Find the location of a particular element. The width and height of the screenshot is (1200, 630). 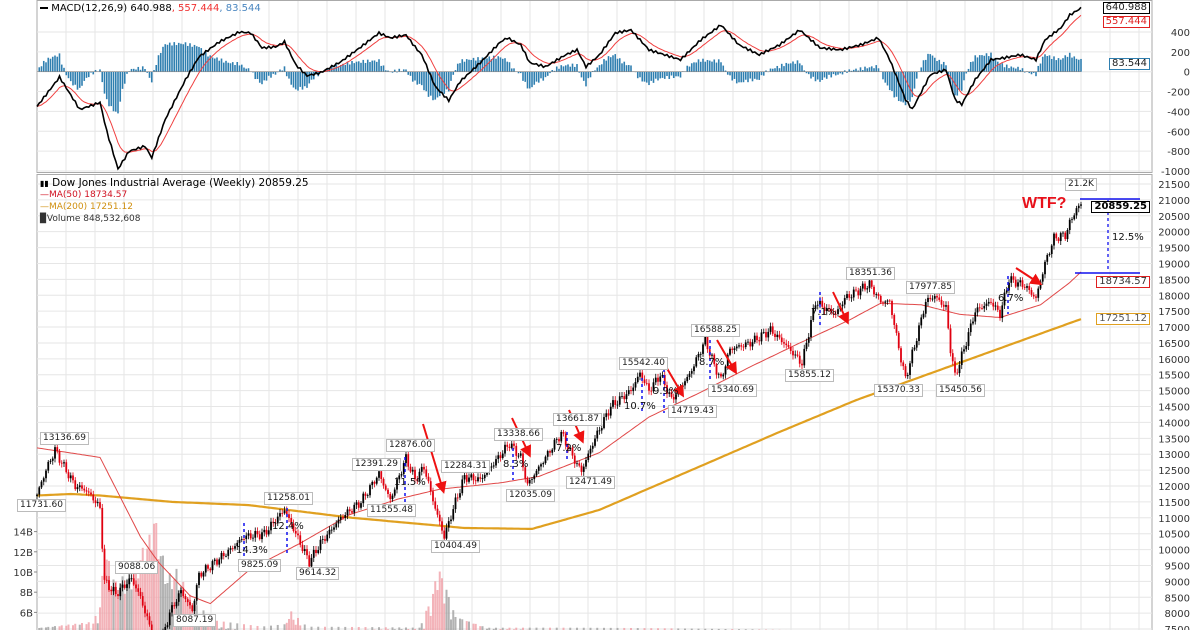

pct-label: 8.3% is located at coordinates (516, 464).